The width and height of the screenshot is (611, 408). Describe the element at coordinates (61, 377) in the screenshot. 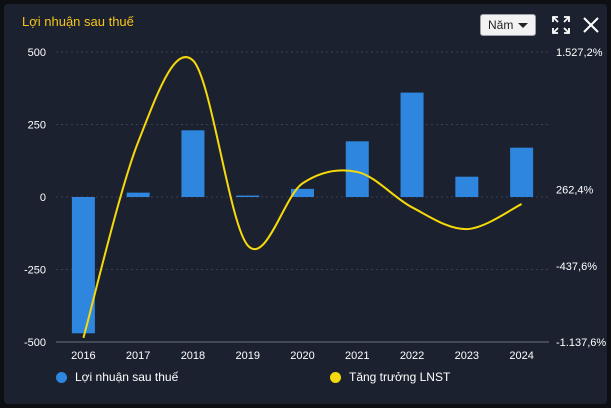

I see `legend-swatch-profit` at that location.